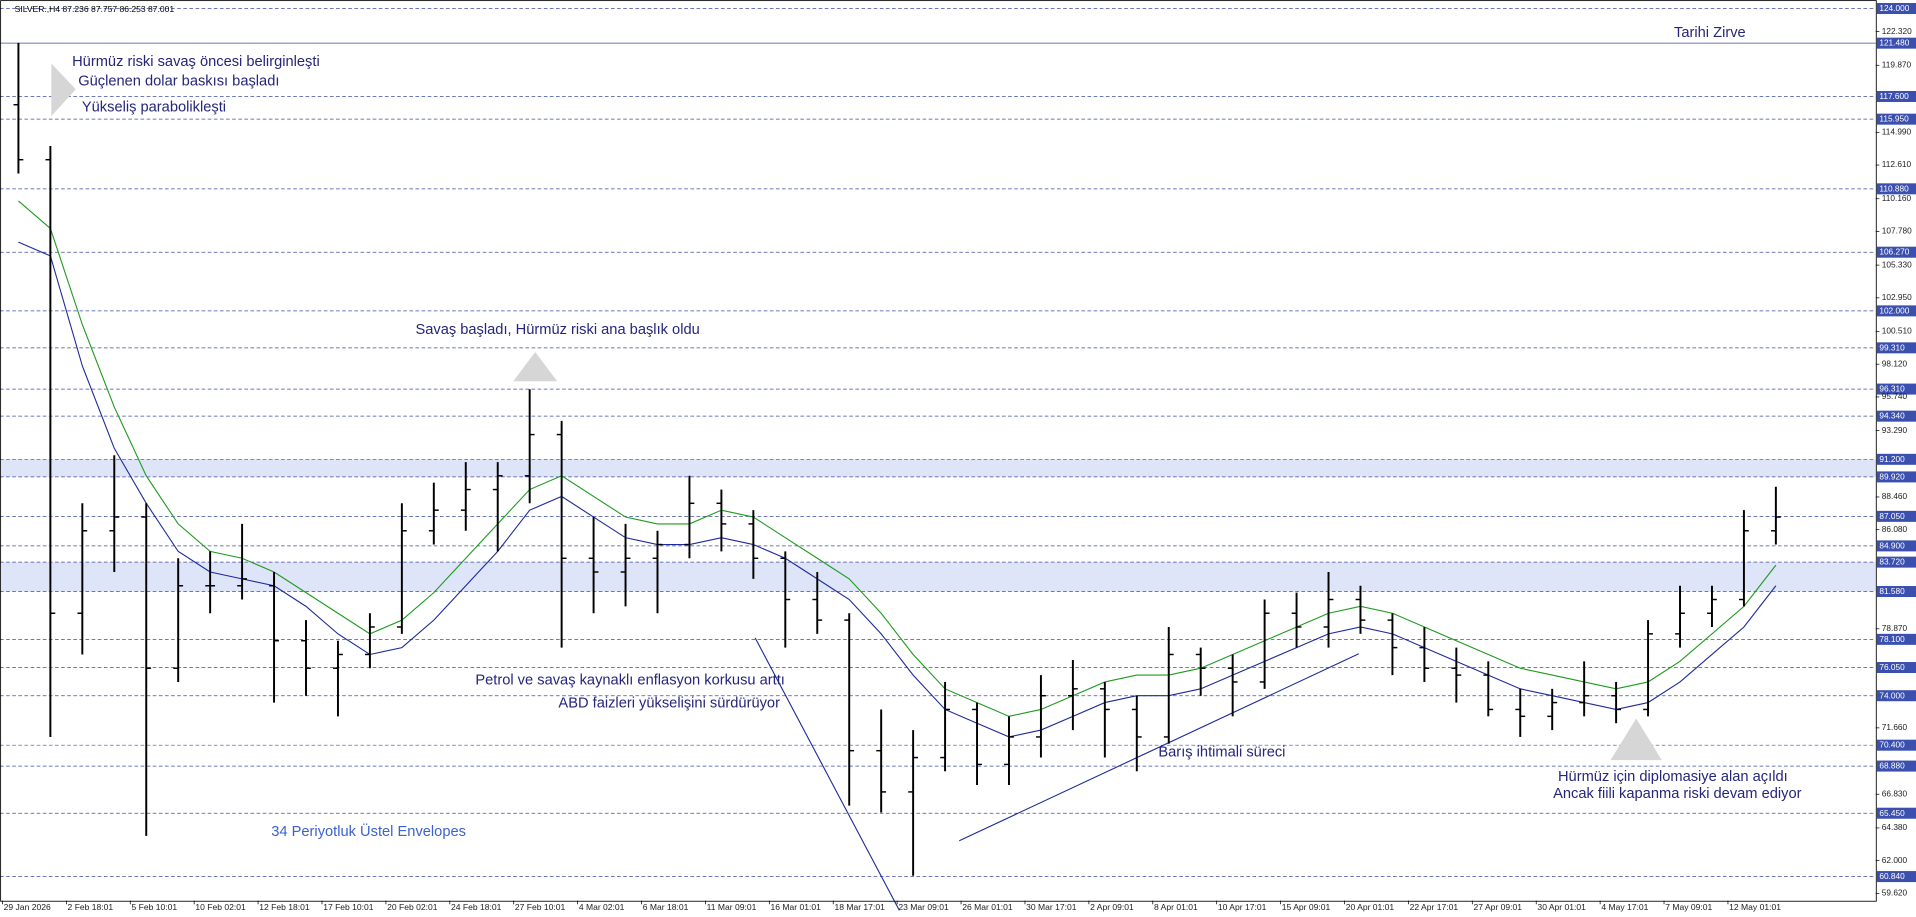 This screenshot has height=917, width=1916. Describe the element at coordinates (1892, 545) in the screenshot. I see `level-label: 84.900` at that location.